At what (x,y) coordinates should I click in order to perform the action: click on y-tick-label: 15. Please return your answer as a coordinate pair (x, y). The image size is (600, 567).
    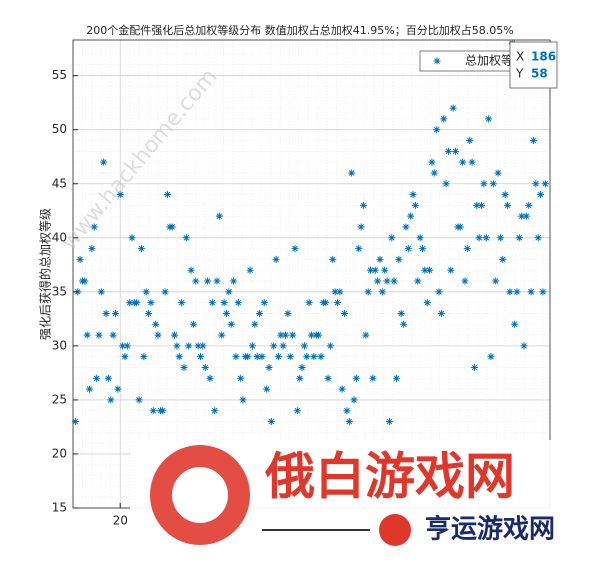
    Looking at the image, I should click on (59, 508).